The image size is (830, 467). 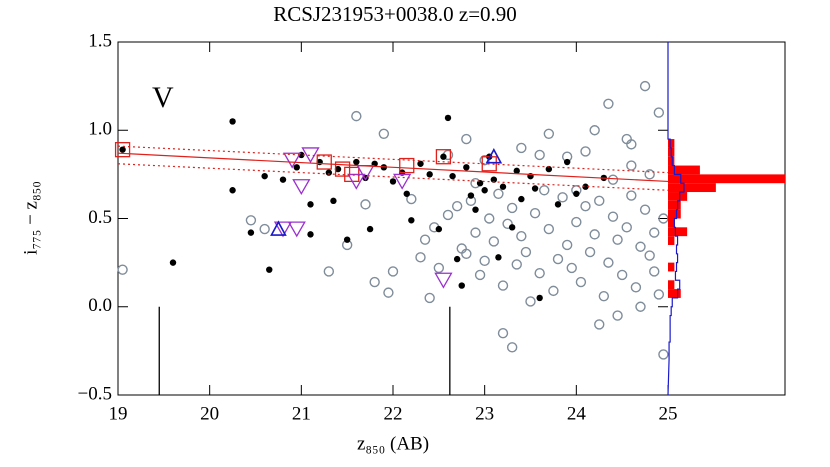 I want to click on up-triangle, so click(x=278, y=228).